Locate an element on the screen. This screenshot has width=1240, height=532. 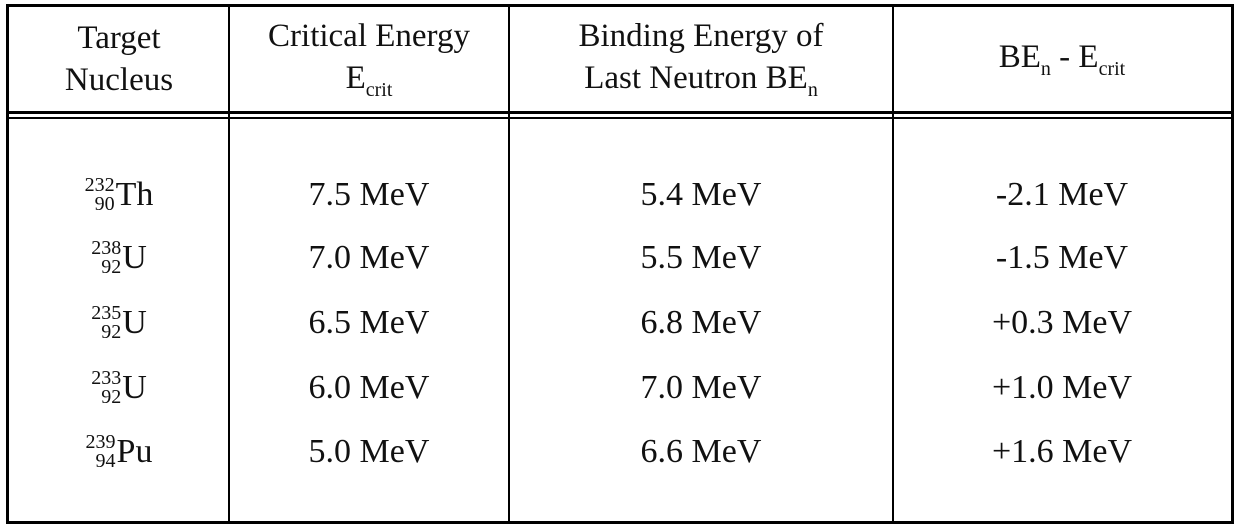
cell-text: +1.6 MeV is located at coordinates (1062, 451).